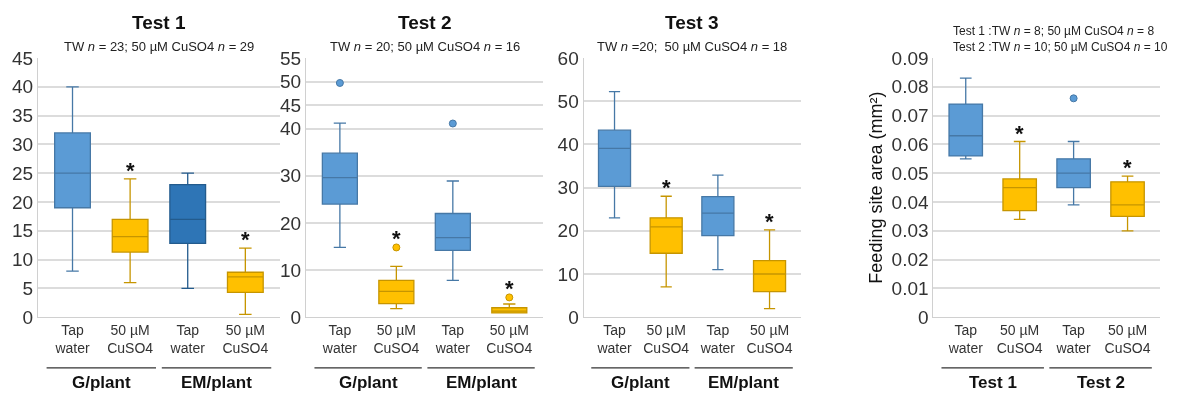 The width and height of the screenshot is (1186, 405). What do you see at coordinates (910, 87) in the screenshot?
I see `y-tick-label: 0.08` at bounding box center [910, 87].